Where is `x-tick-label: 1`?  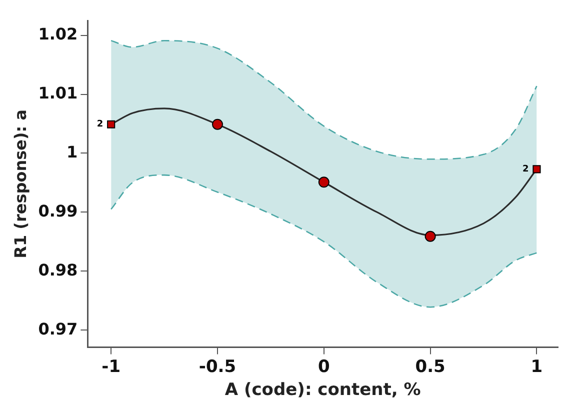 x-tick-label: 1 is located at coordinates (536, 366).